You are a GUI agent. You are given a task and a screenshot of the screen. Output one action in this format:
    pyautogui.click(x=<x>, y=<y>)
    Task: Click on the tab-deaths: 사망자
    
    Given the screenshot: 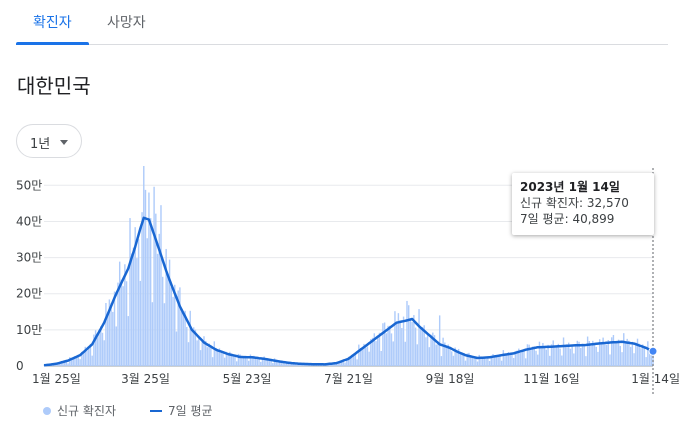 What is the action you would take?
    pyautogui.click(x=126, y=23)
    